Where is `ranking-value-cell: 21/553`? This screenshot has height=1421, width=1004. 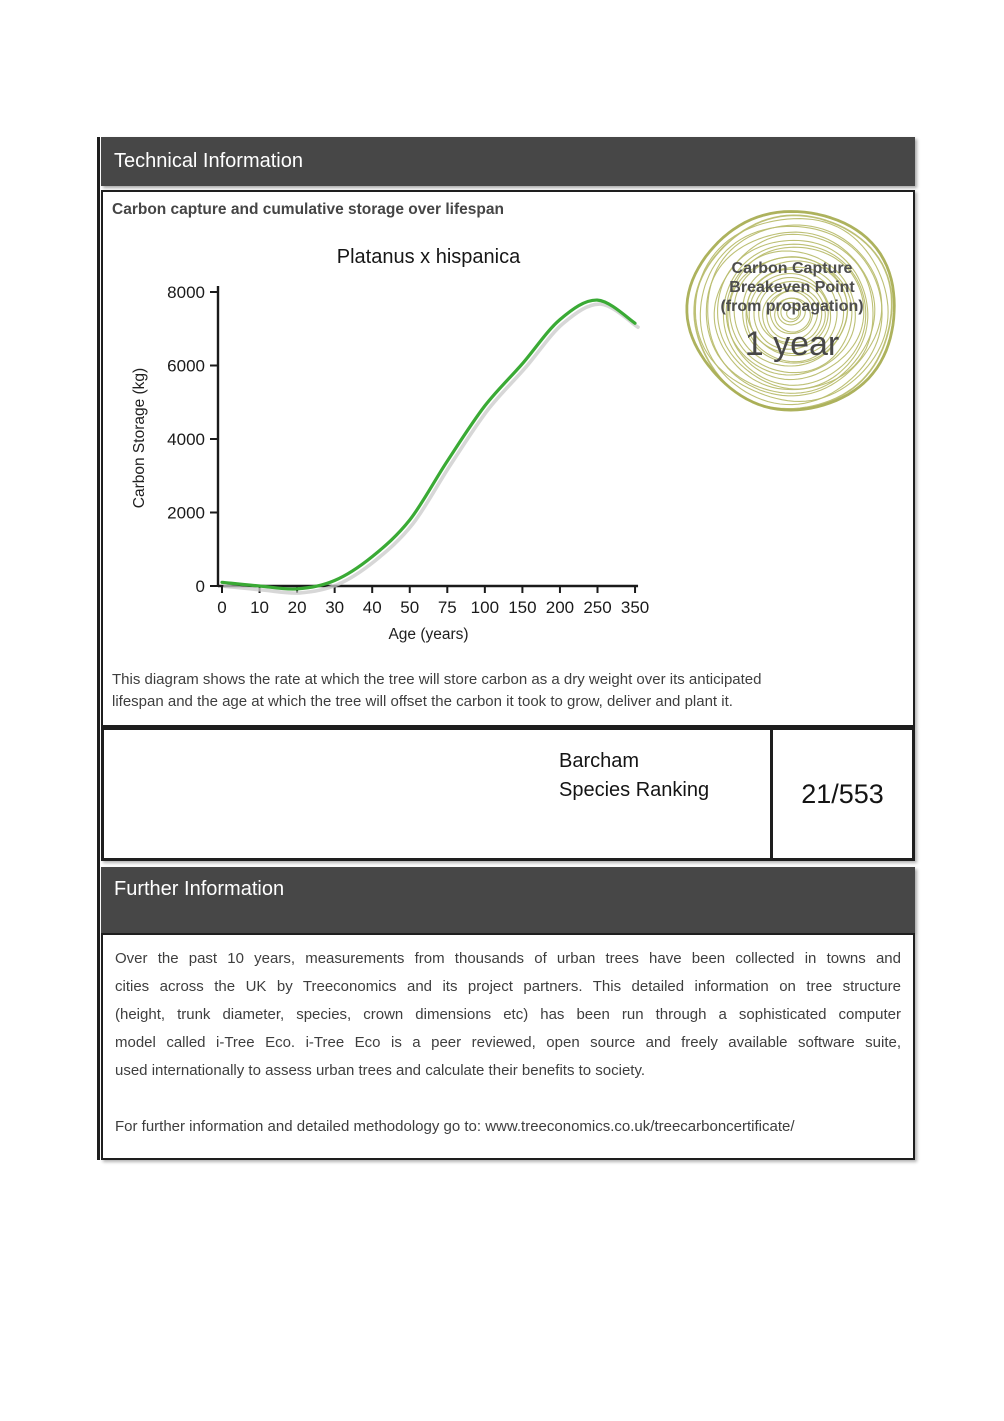 ranking-value-cell: 21/553 is located at coordinates (841, 794).